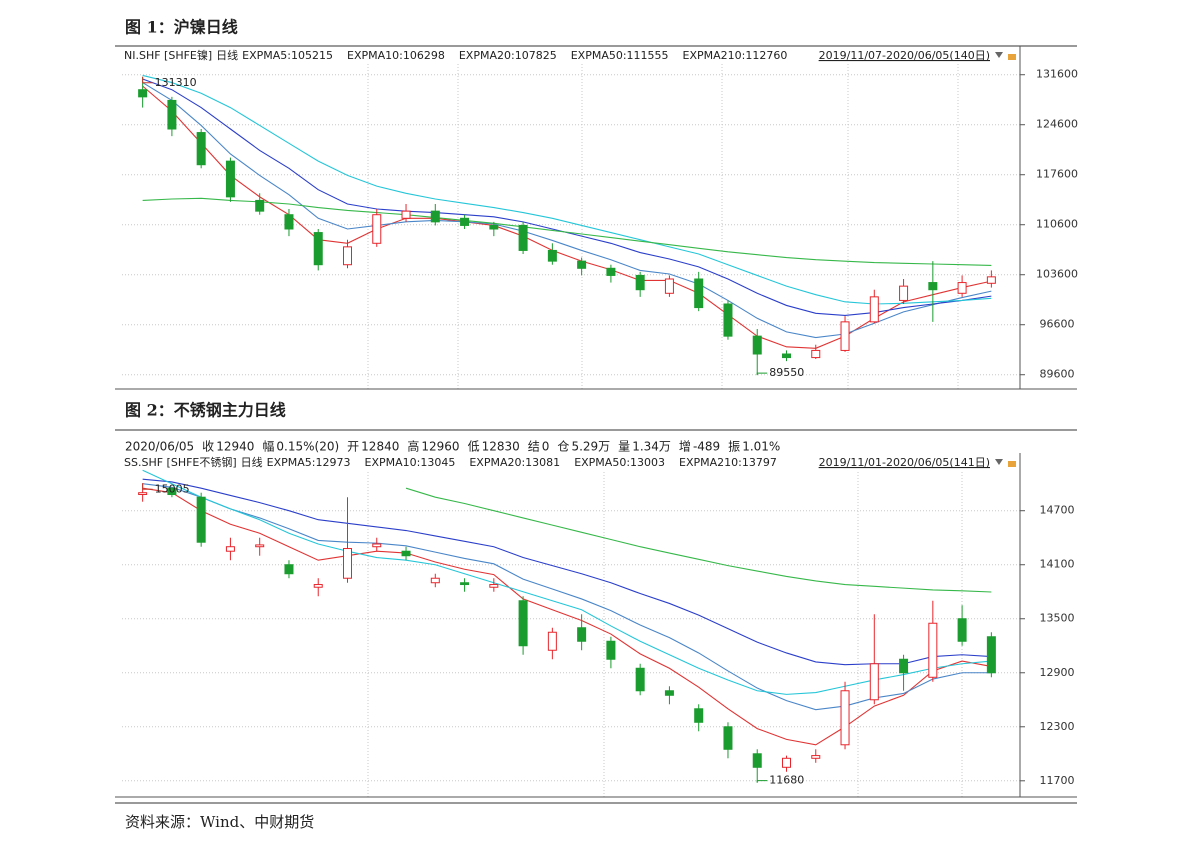 This screenshot has width=1191, height=851. What do you see at coordinates (287, 55) in the screenshot?
I see `legend-entry: EXPMA5:105215` at bounding box center [287, 55].